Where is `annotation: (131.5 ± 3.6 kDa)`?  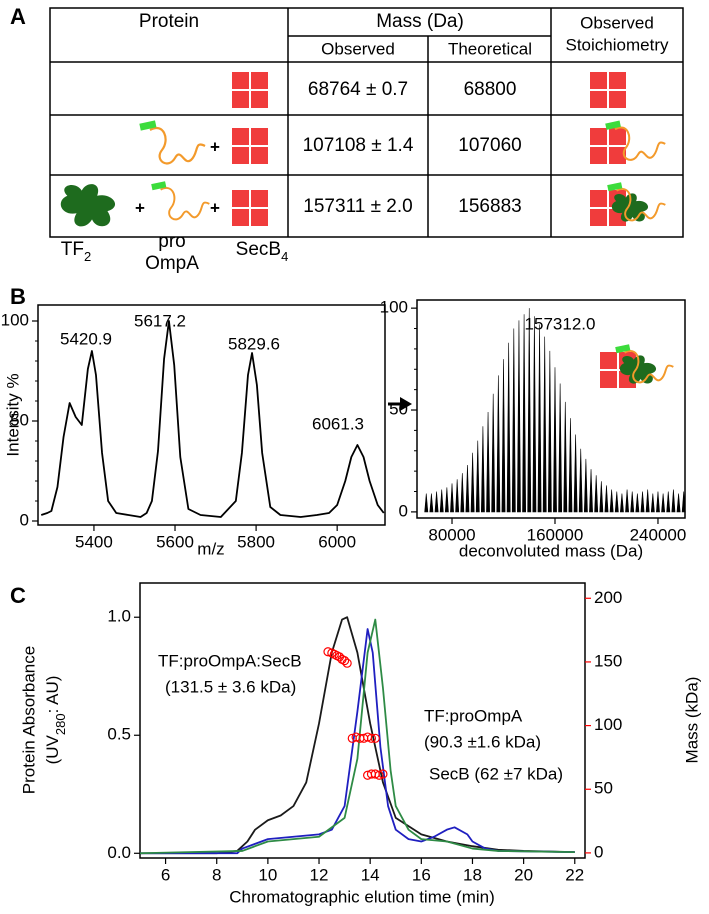
annotation: (131.5 ± 3.6 kDa) is located at coordinates (230, 686).